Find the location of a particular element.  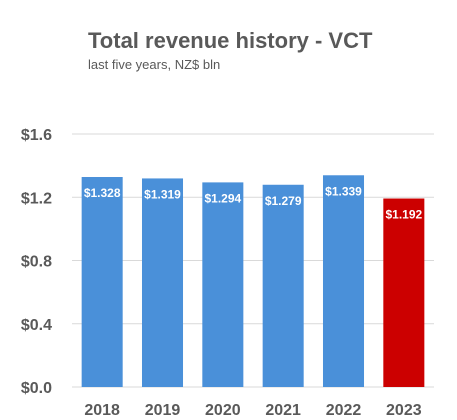

x-tick-label: 2020 is located at coordinates (223, 410).